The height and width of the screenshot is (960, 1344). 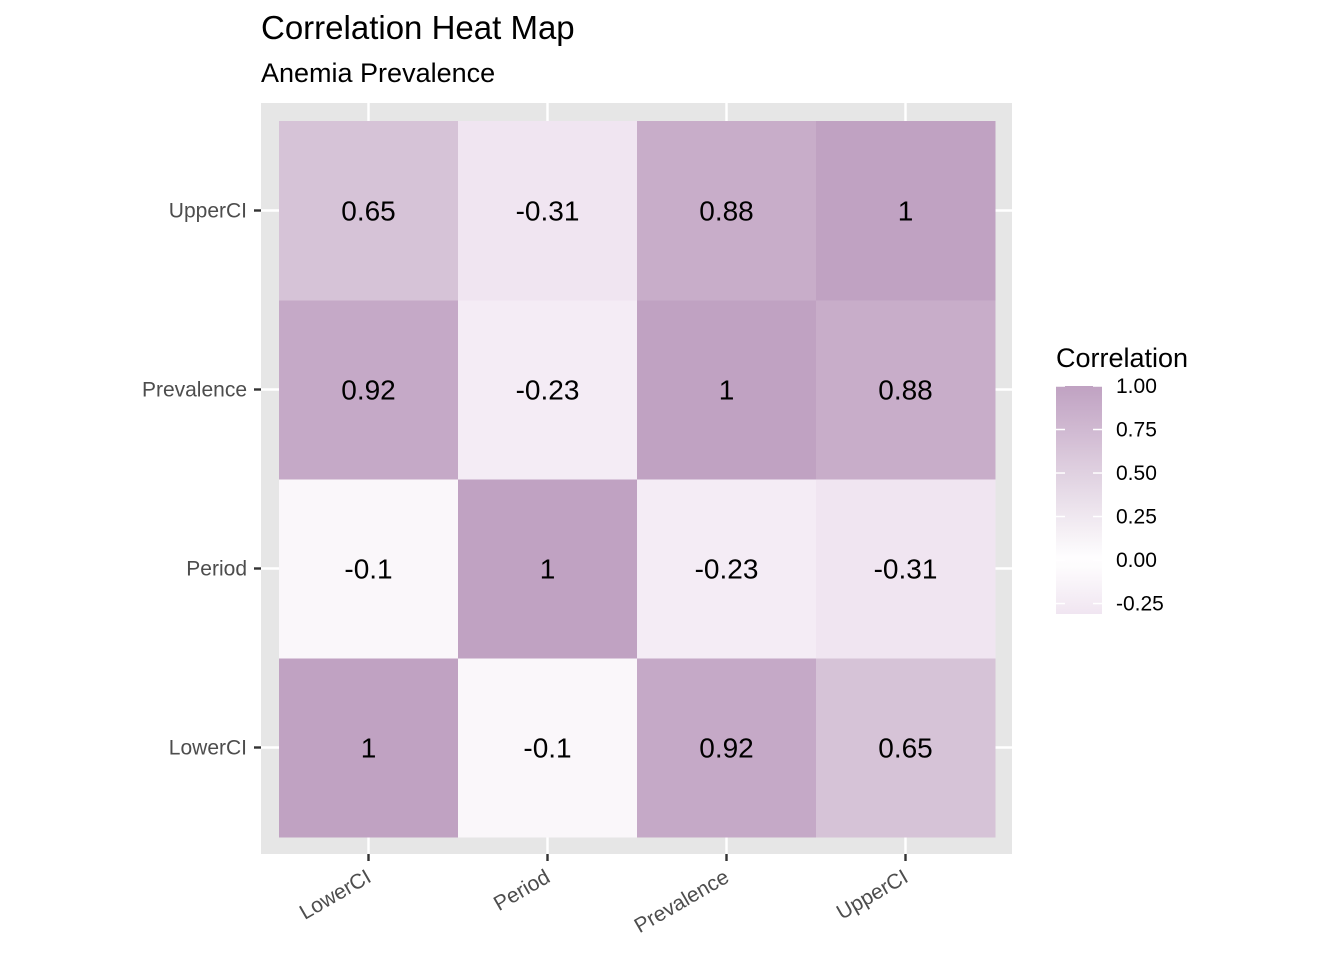 I want to click on legend-tick-label: 0.25, so click(x=1136, y=517).